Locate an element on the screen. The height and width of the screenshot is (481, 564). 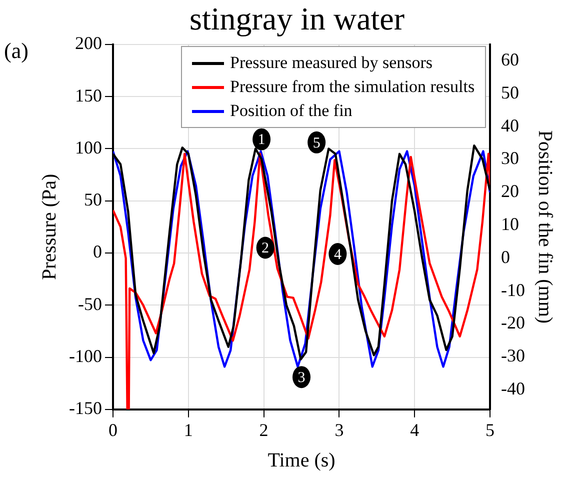
y-tick-label: -100 is located at coordinates (85, 356).